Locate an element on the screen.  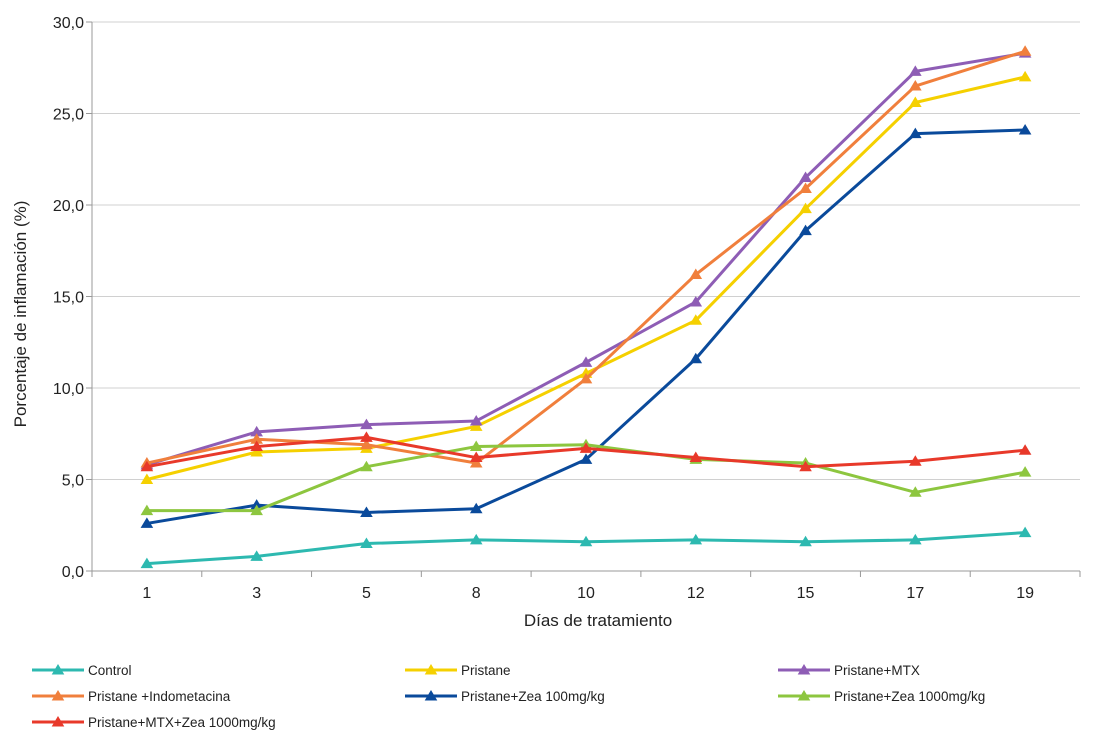
legend-item: Pristane+MTX+Zea 1000mg/kg is located at coordinates (154, 722).